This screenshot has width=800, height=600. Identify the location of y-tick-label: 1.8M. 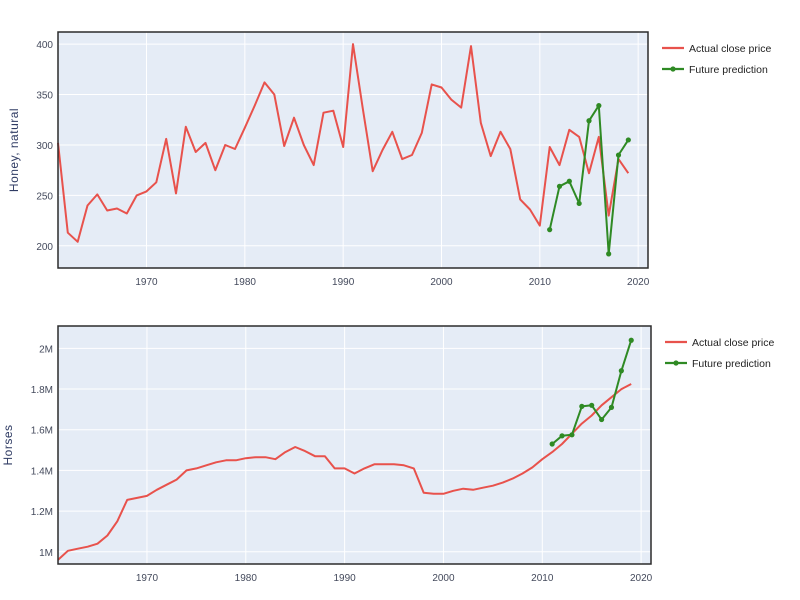
(42, 390).